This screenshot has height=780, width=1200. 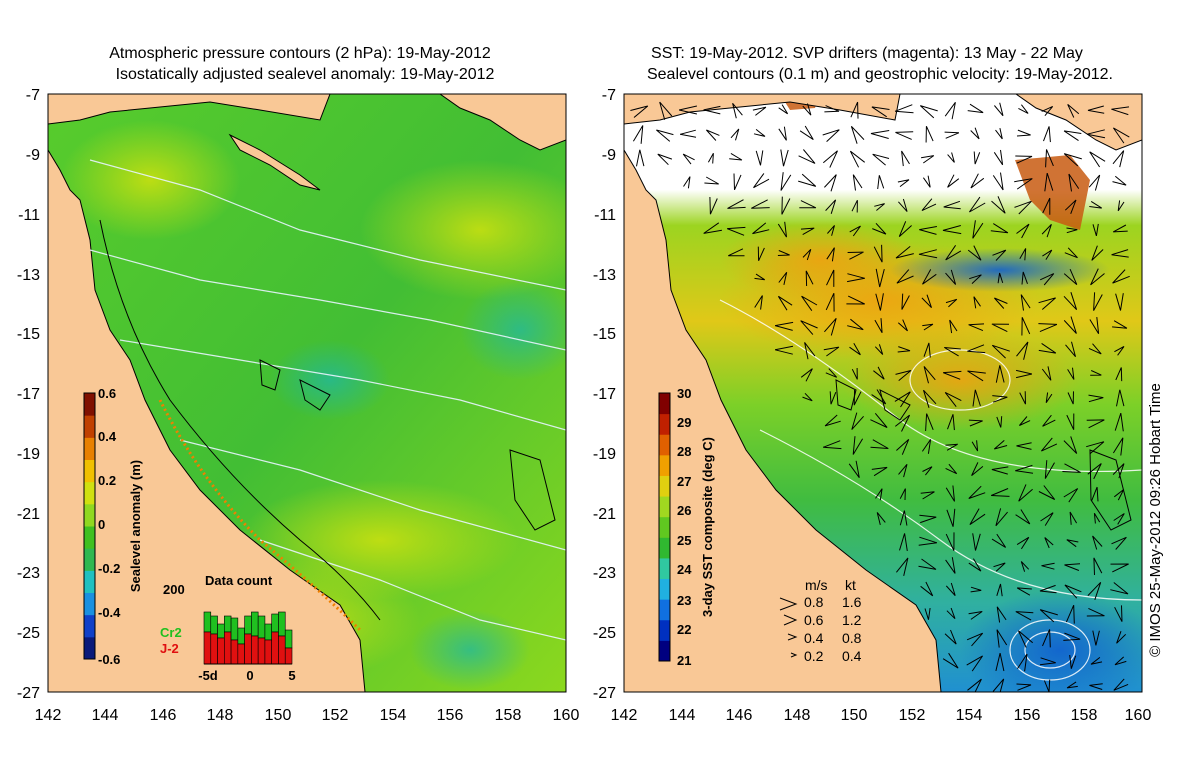 I want to click on xtick-right-0: 142, so click(x=624, y=715).